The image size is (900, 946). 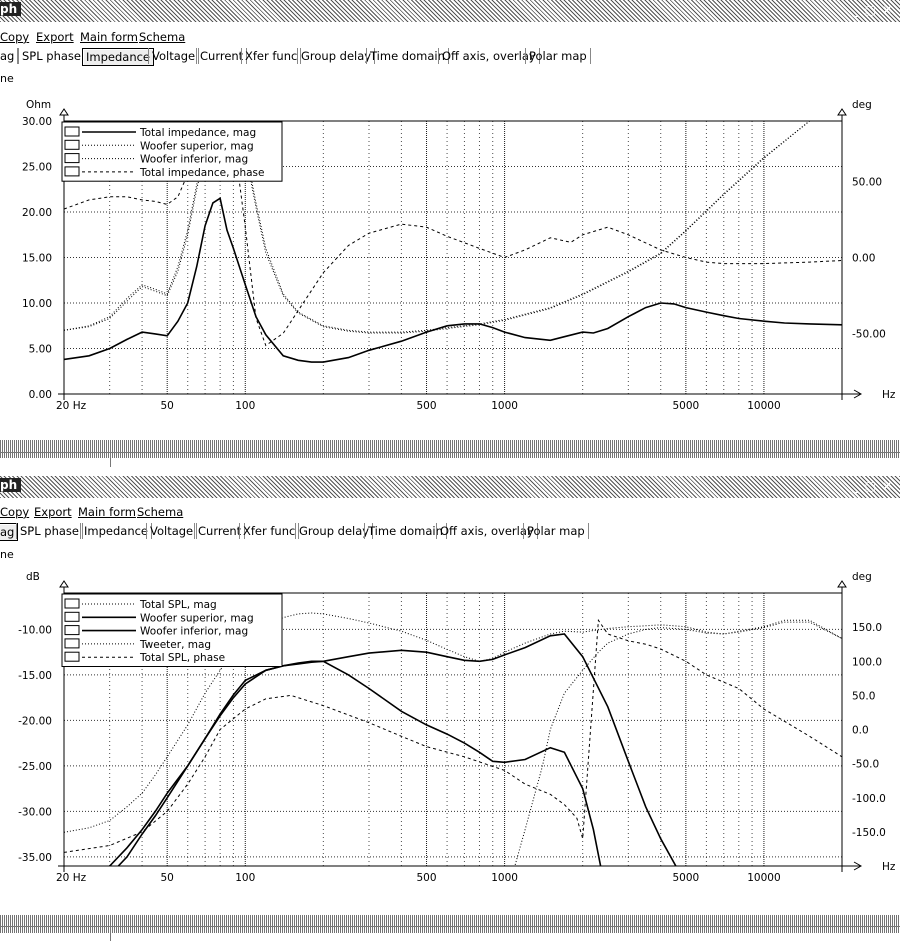 What do you see at coordinates (875, 10) in the screenshot?
I see `window-controls-top: _□×` at bounding box center [875, 10].